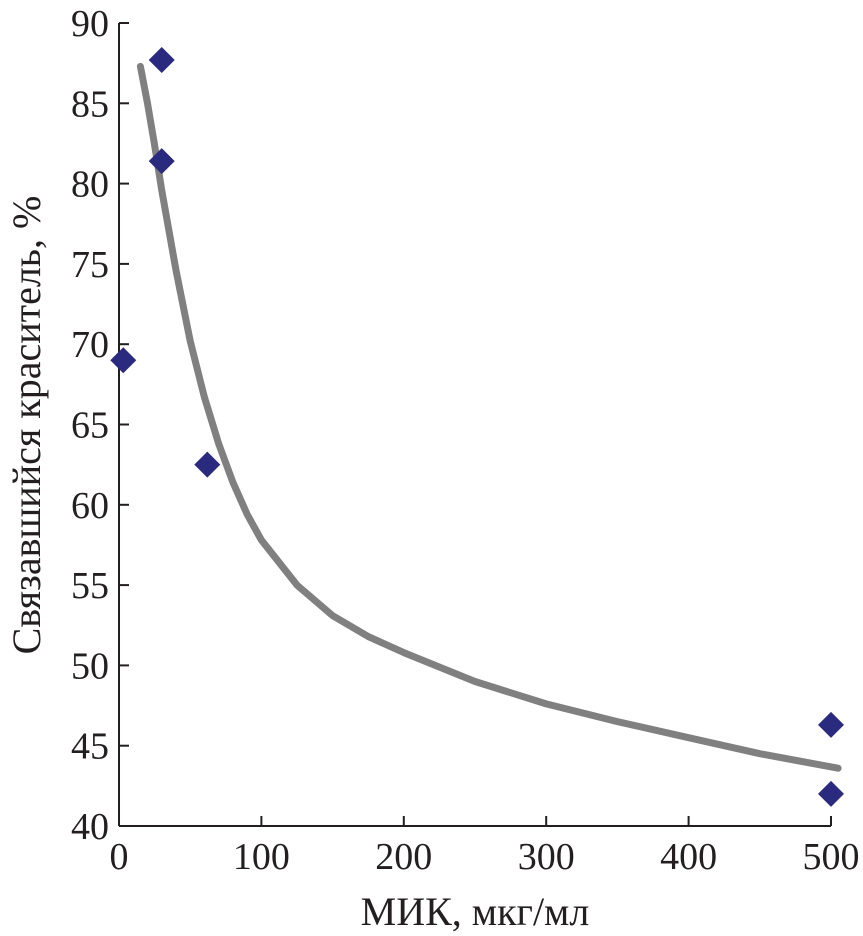  Describe the element at coordinates (90, 506) in the screenshot. I see `y-tick-label: 60` at that location.